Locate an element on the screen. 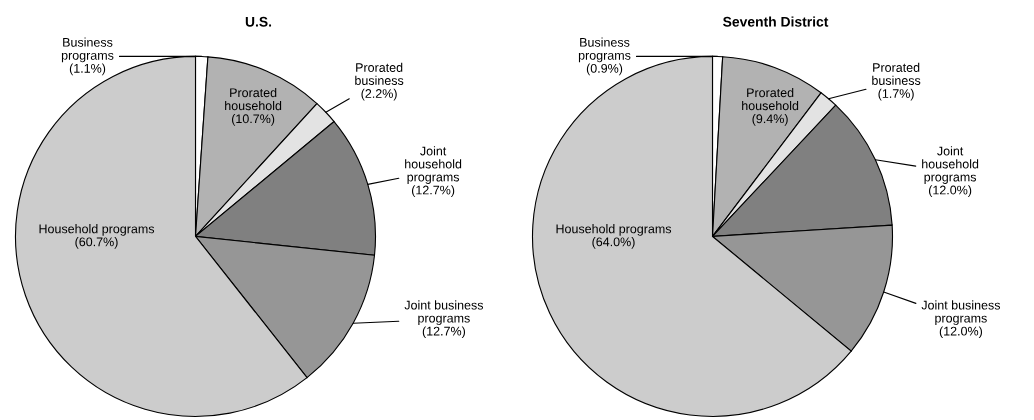  data-label: (64.0%) is located at coordinates (613, 243).